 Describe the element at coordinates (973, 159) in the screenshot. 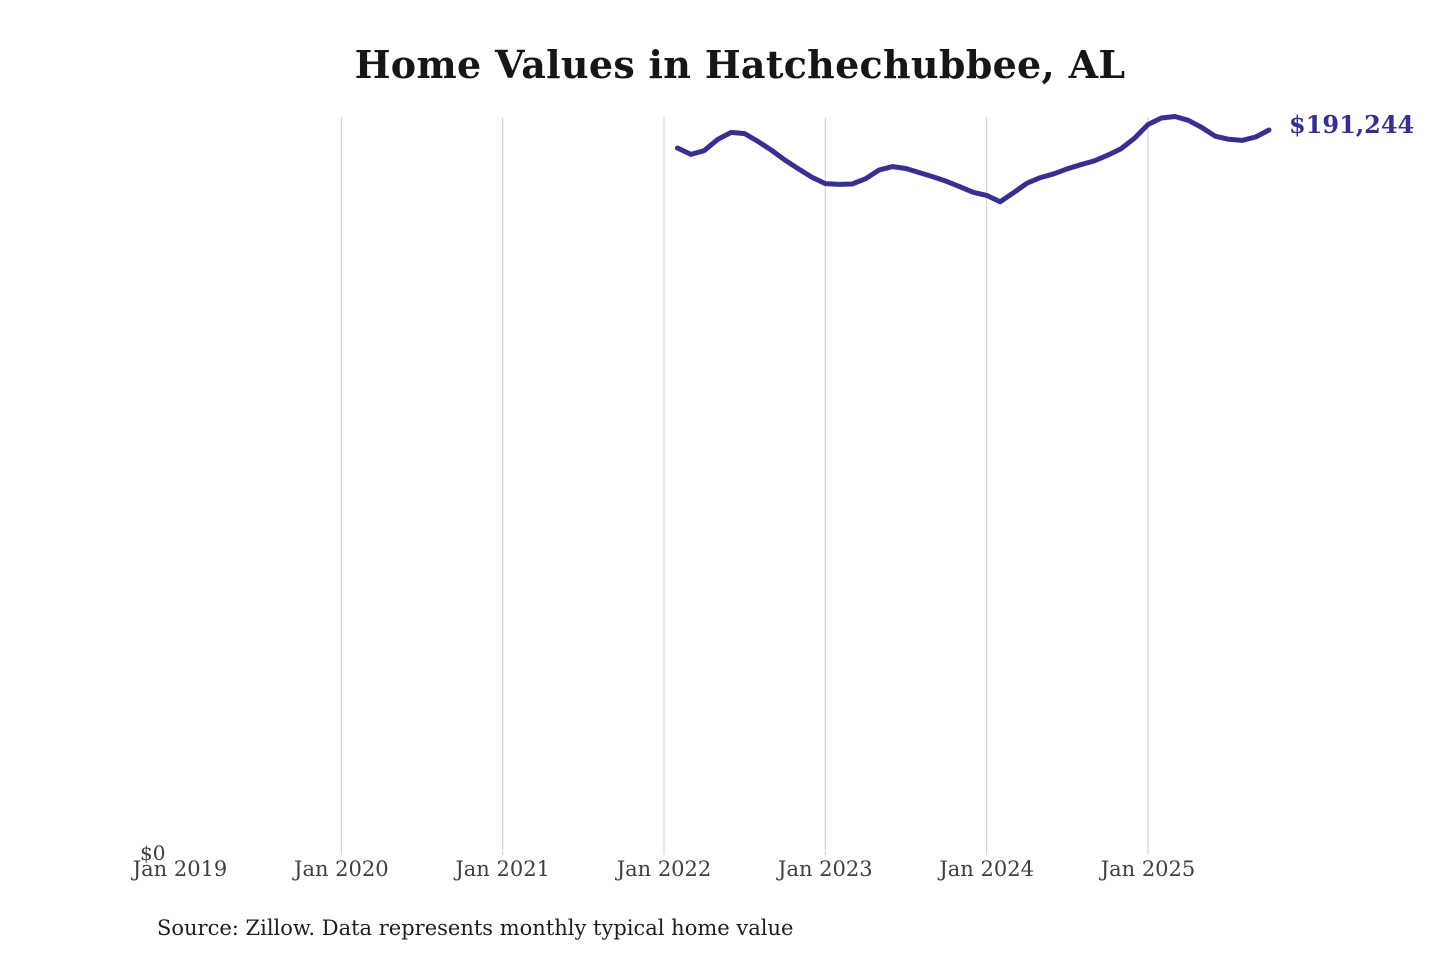

I see `home-value-line` at that location.